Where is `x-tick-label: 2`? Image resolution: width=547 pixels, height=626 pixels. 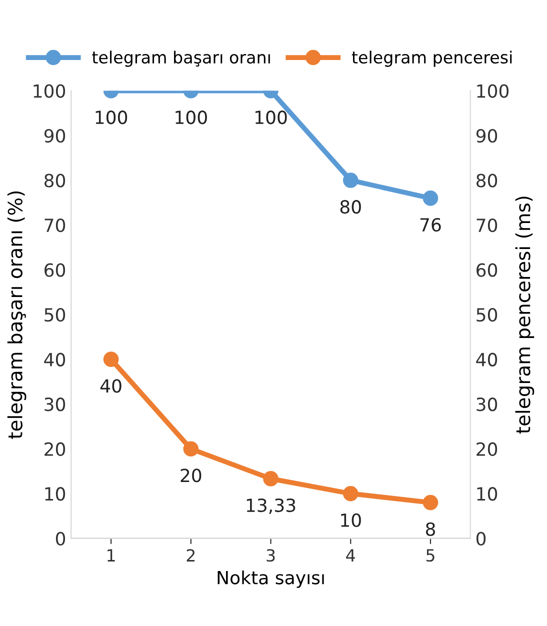
x-tick-label: 2 is located at coordinates (190, 555).